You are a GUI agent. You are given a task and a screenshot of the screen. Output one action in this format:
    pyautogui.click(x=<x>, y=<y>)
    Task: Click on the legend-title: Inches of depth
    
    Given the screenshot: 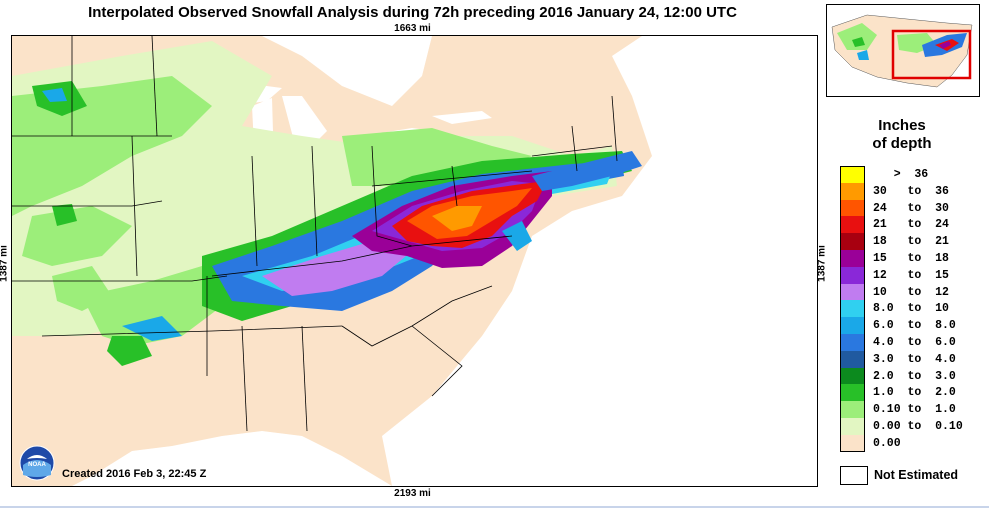 What is the action you would take?
    pyautogui.click(x=902, y=135)
    